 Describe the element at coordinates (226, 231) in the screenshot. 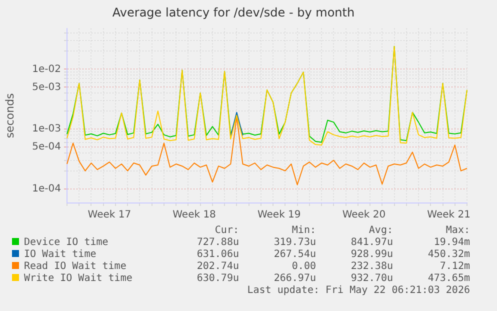

I see `text: Cur:` at that location.